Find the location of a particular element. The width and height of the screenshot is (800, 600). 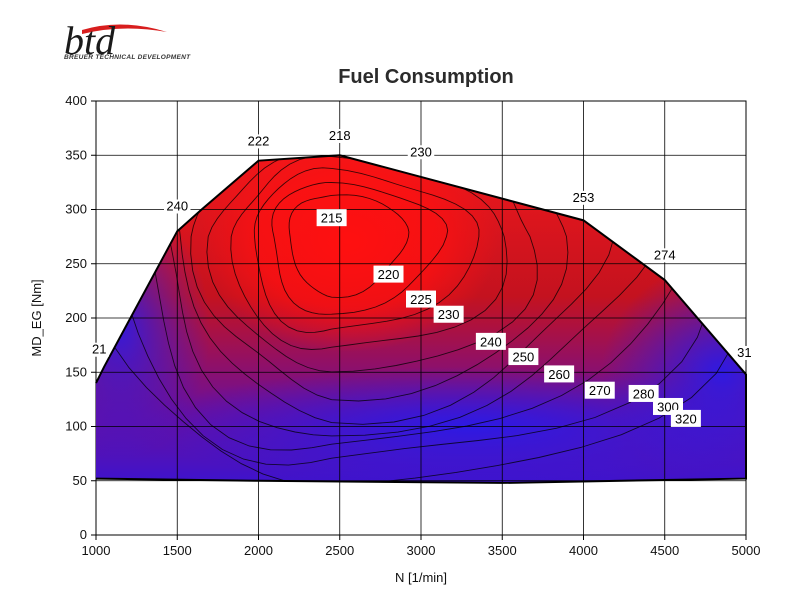

btd-logo: btd is located at coordinates (115, 40).